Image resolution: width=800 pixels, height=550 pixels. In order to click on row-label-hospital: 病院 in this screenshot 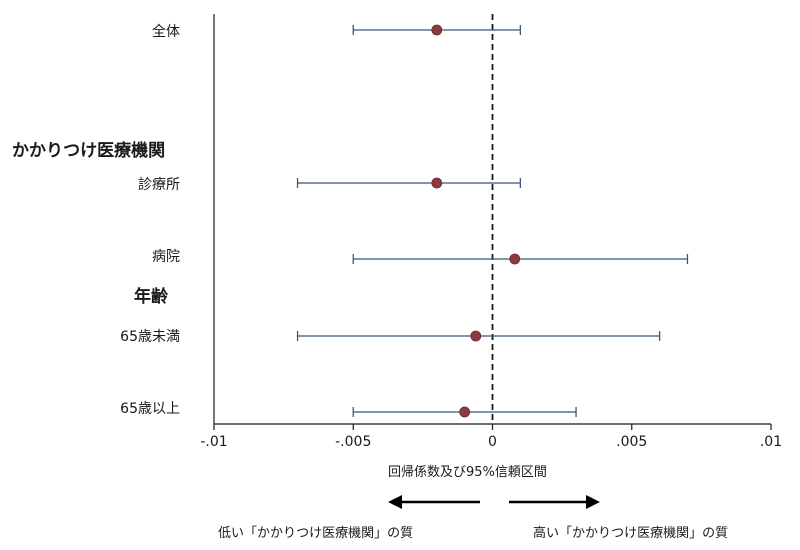, I will do `click(166, 257)`.